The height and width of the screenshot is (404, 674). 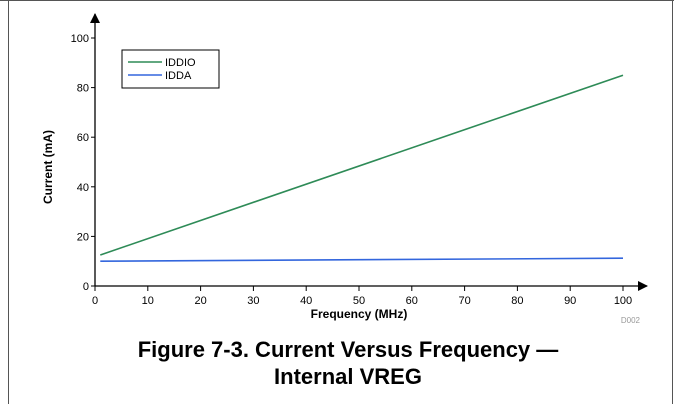 I want to click on legend-box, so click(x=170, y=69).